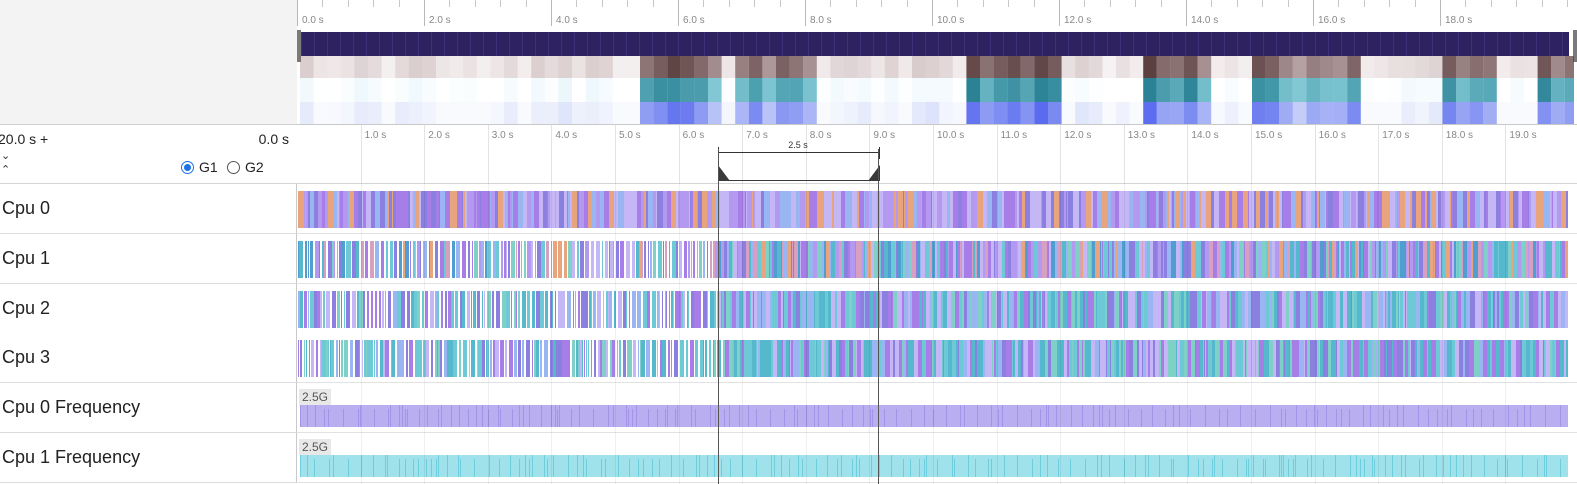 This screenshot has height=484, width=1577. What do you see at coordinates (6, 156) in the screenshot?
I see `expand-down-icon: ⌄` at bounding box center [6, 156].